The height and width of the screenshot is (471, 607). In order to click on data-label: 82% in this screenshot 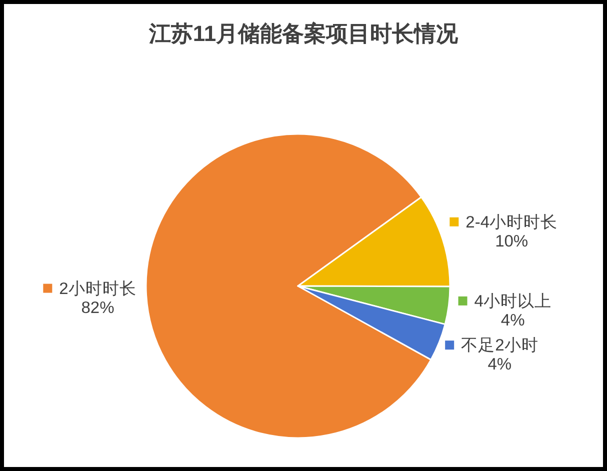, I will do `click(98, 307)`.